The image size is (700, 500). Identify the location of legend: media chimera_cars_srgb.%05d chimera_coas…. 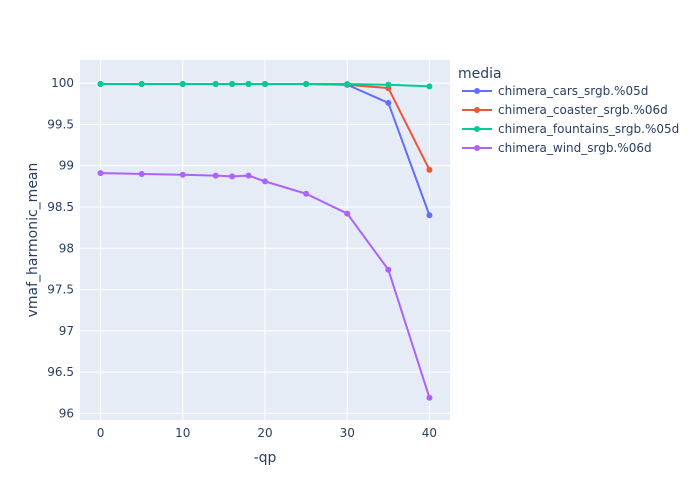
(568, 110).